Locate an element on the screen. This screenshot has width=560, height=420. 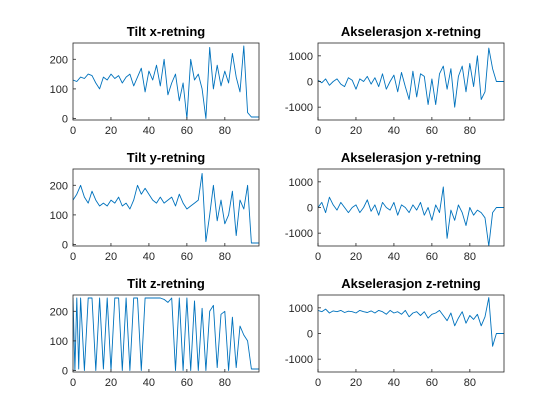
subplot-title: Tilt x-retning is located at coordinates (166, 31).